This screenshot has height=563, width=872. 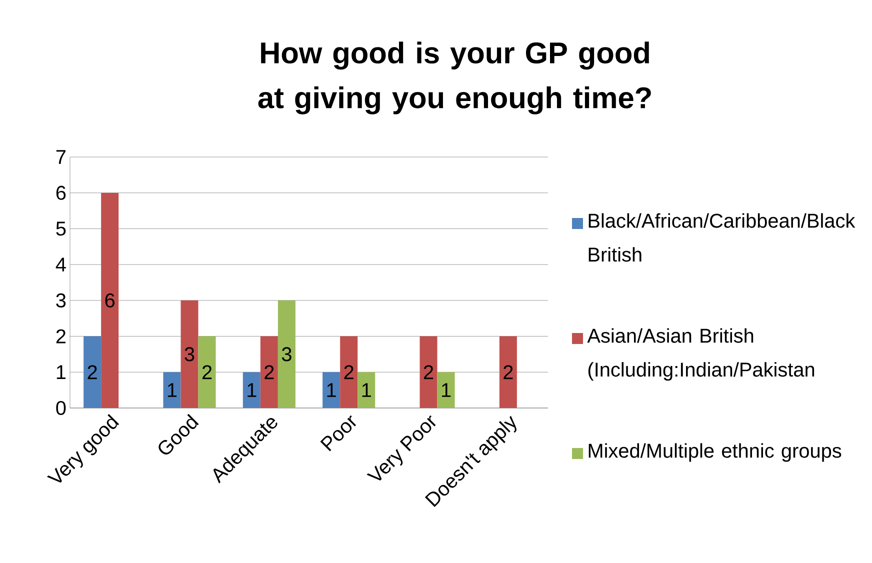 I want to click on legend-label: Black/African/Caribbean/Black British, so click(x=722, y=237).